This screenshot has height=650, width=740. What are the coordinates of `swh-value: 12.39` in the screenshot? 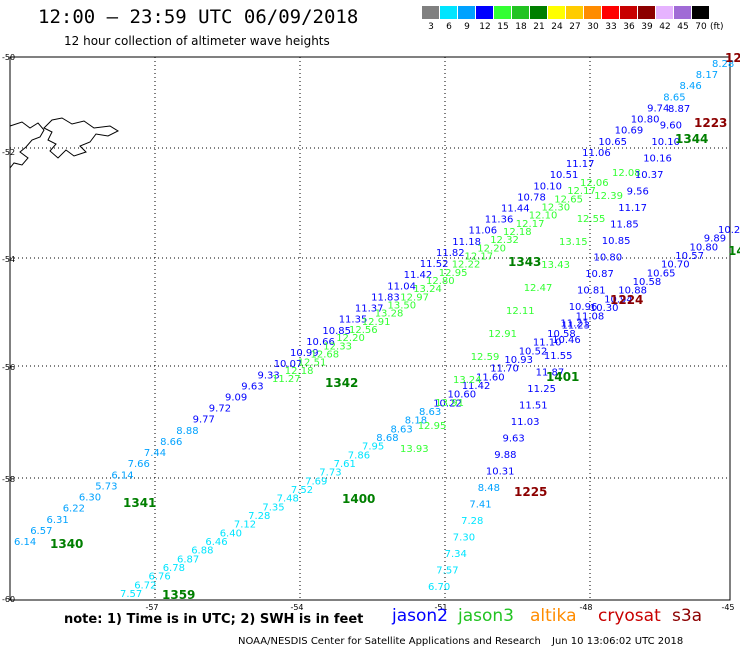 It's located at (608, 196).